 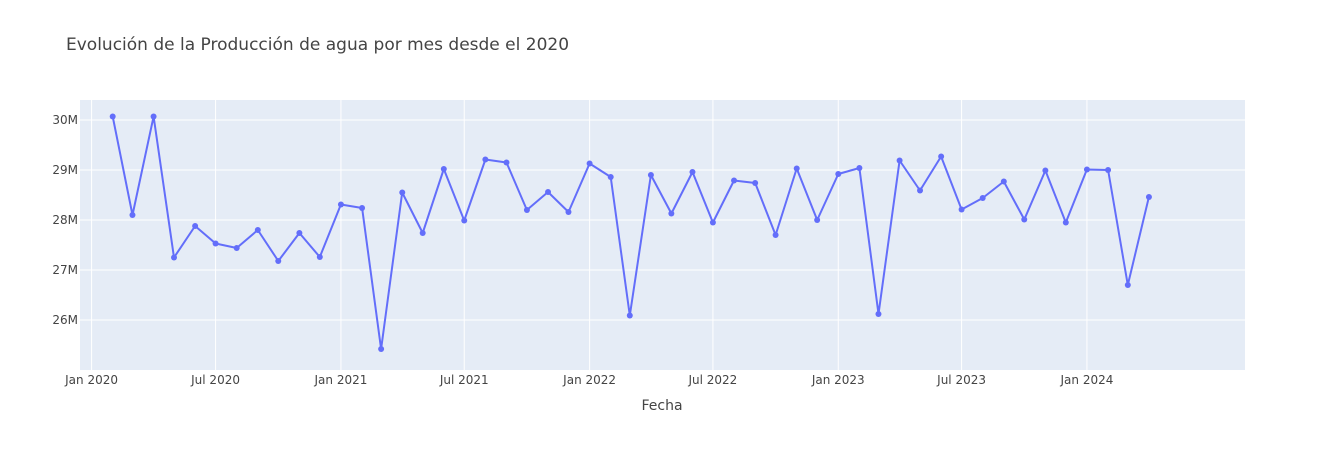 I want to click on y-tick-label: 26M, so click(x=65, y=320).